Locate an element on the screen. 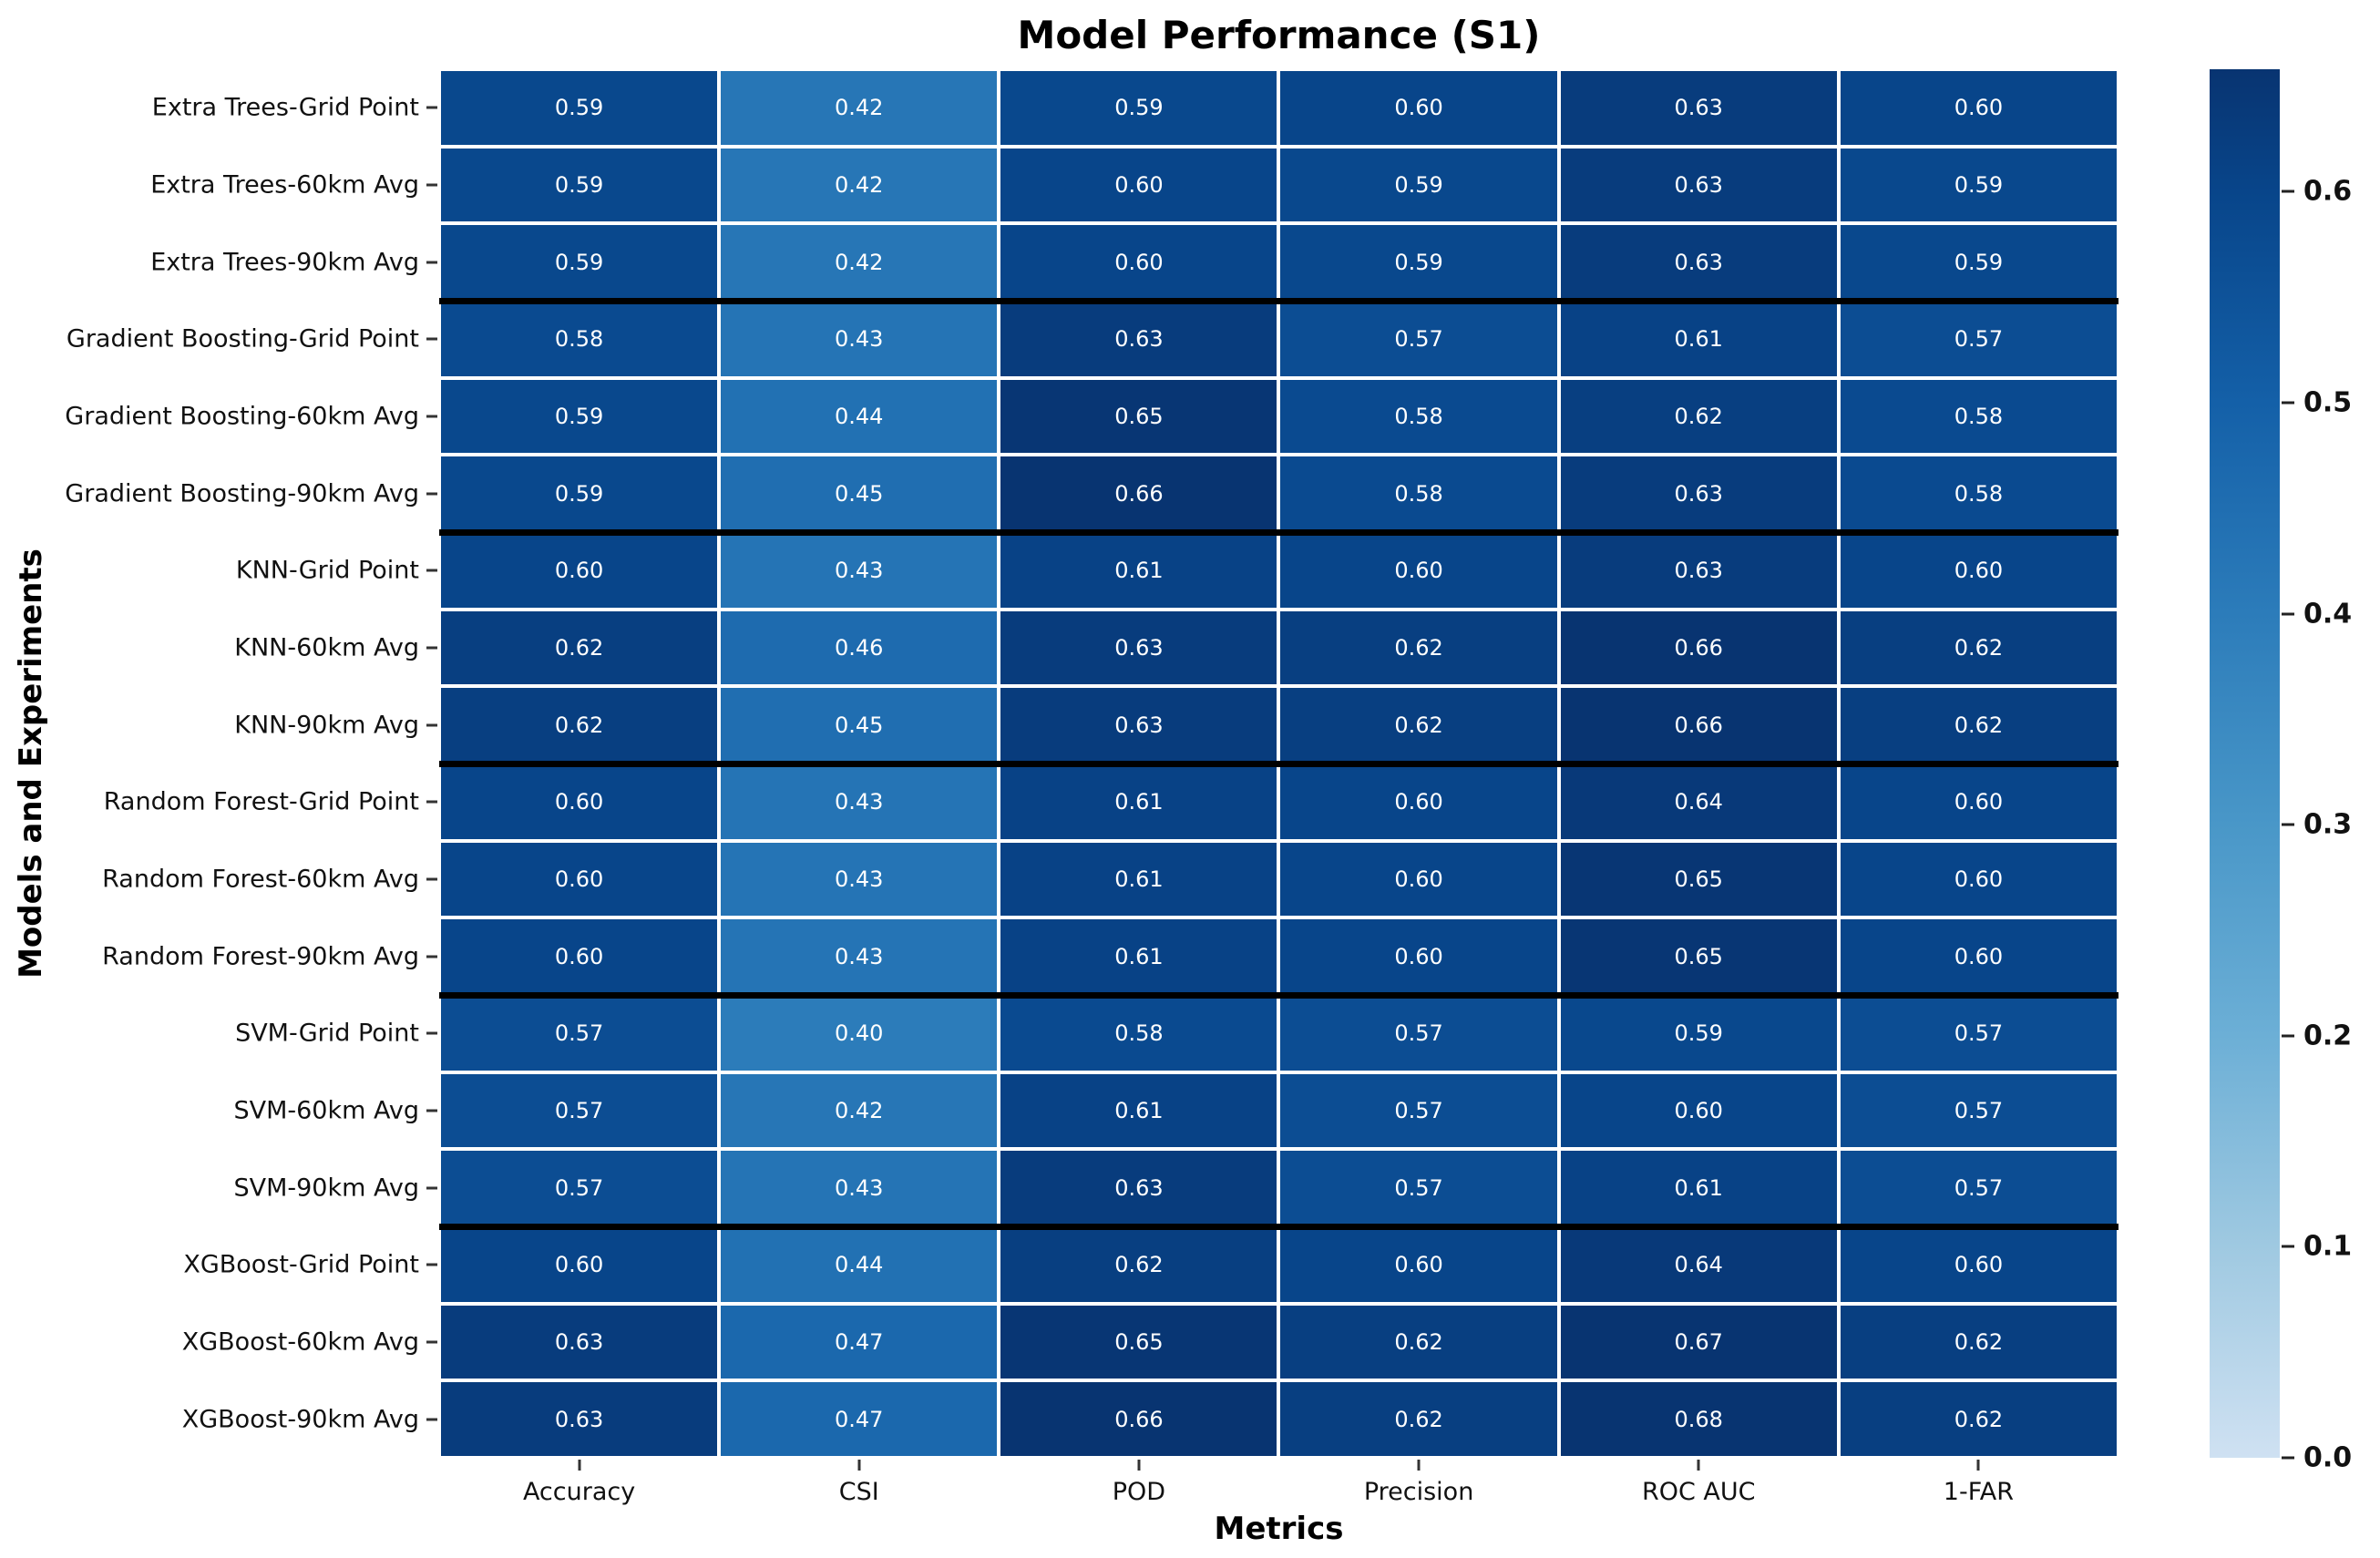 This screenshot has width=2380, height=1558. col-label: 1-FAR is located at coordinates (1979, 1492).